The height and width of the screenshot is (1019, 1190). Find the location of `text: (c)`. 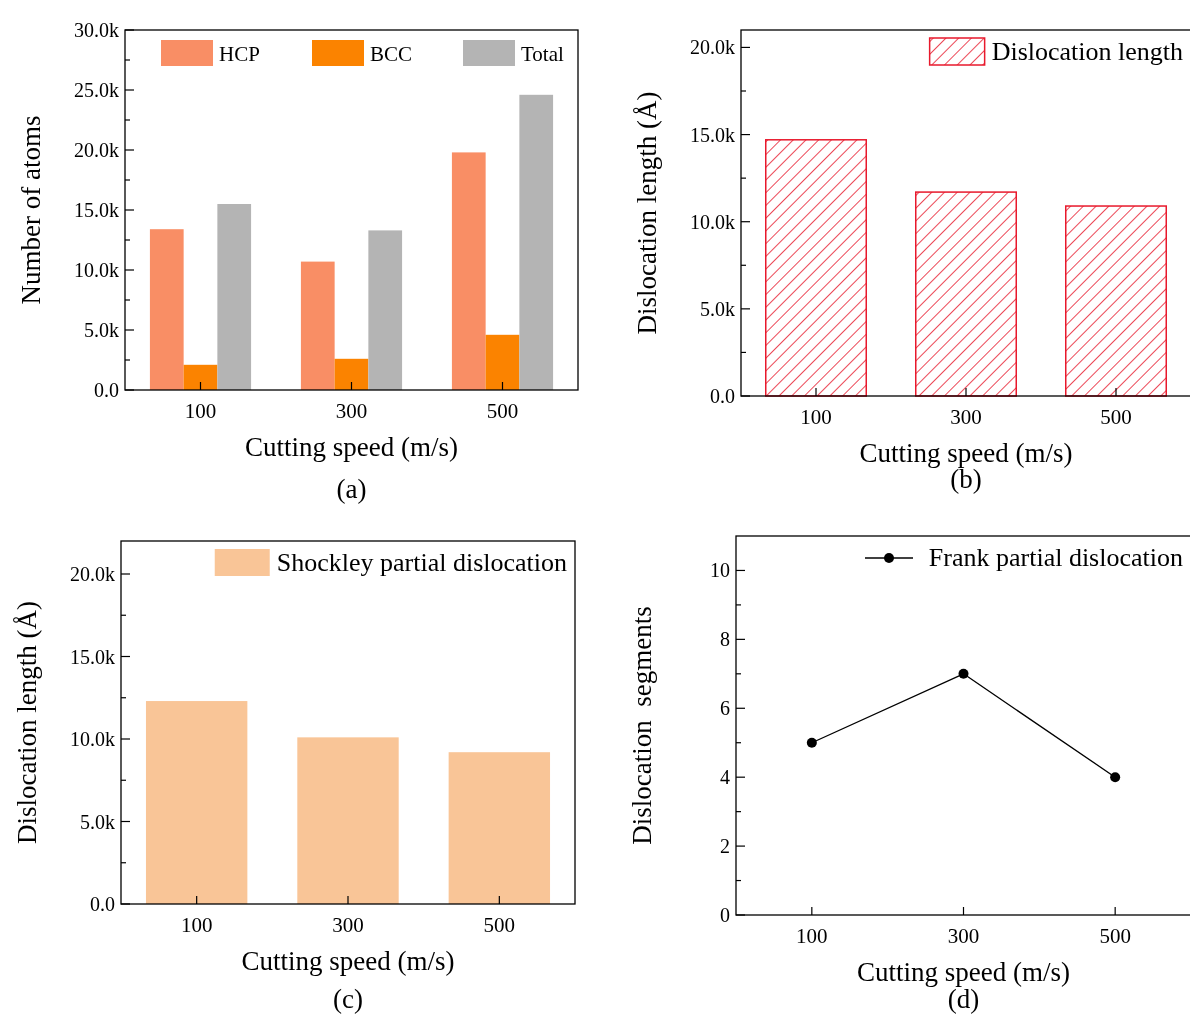

text: (c) is located at coordinates (348, 999).